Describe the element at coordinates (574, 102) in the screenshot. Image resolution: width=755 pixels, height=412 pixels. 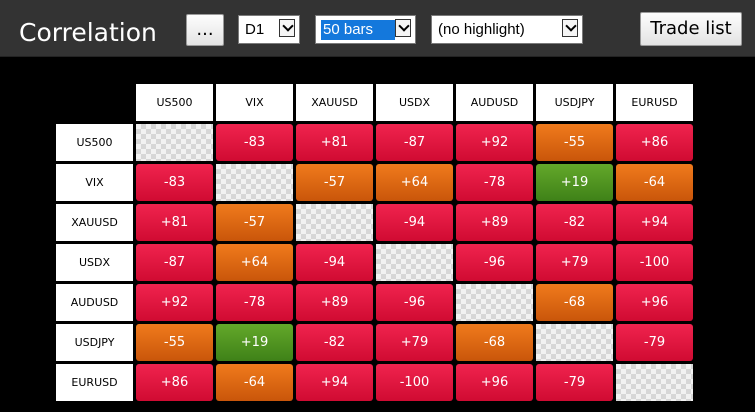
I see `column-header: USDJPY` at that location.